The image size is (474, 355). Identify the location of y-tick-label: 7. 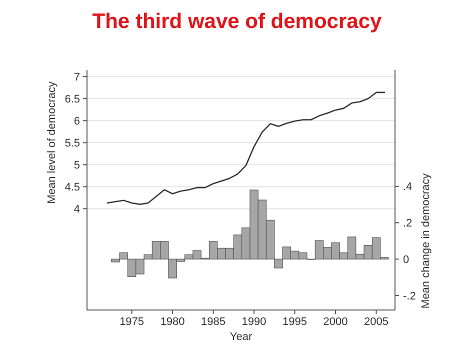
(77, 77).